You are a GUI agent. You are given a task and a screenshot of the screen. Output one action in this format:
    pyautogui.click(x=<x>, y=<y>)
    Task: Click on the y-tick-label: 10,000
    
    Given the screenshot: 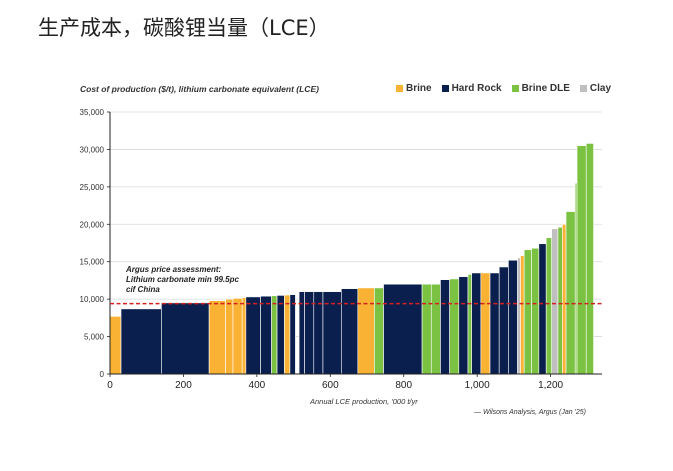 What is the action you would take?
    pyautogui.click(x=92, y=299)
    